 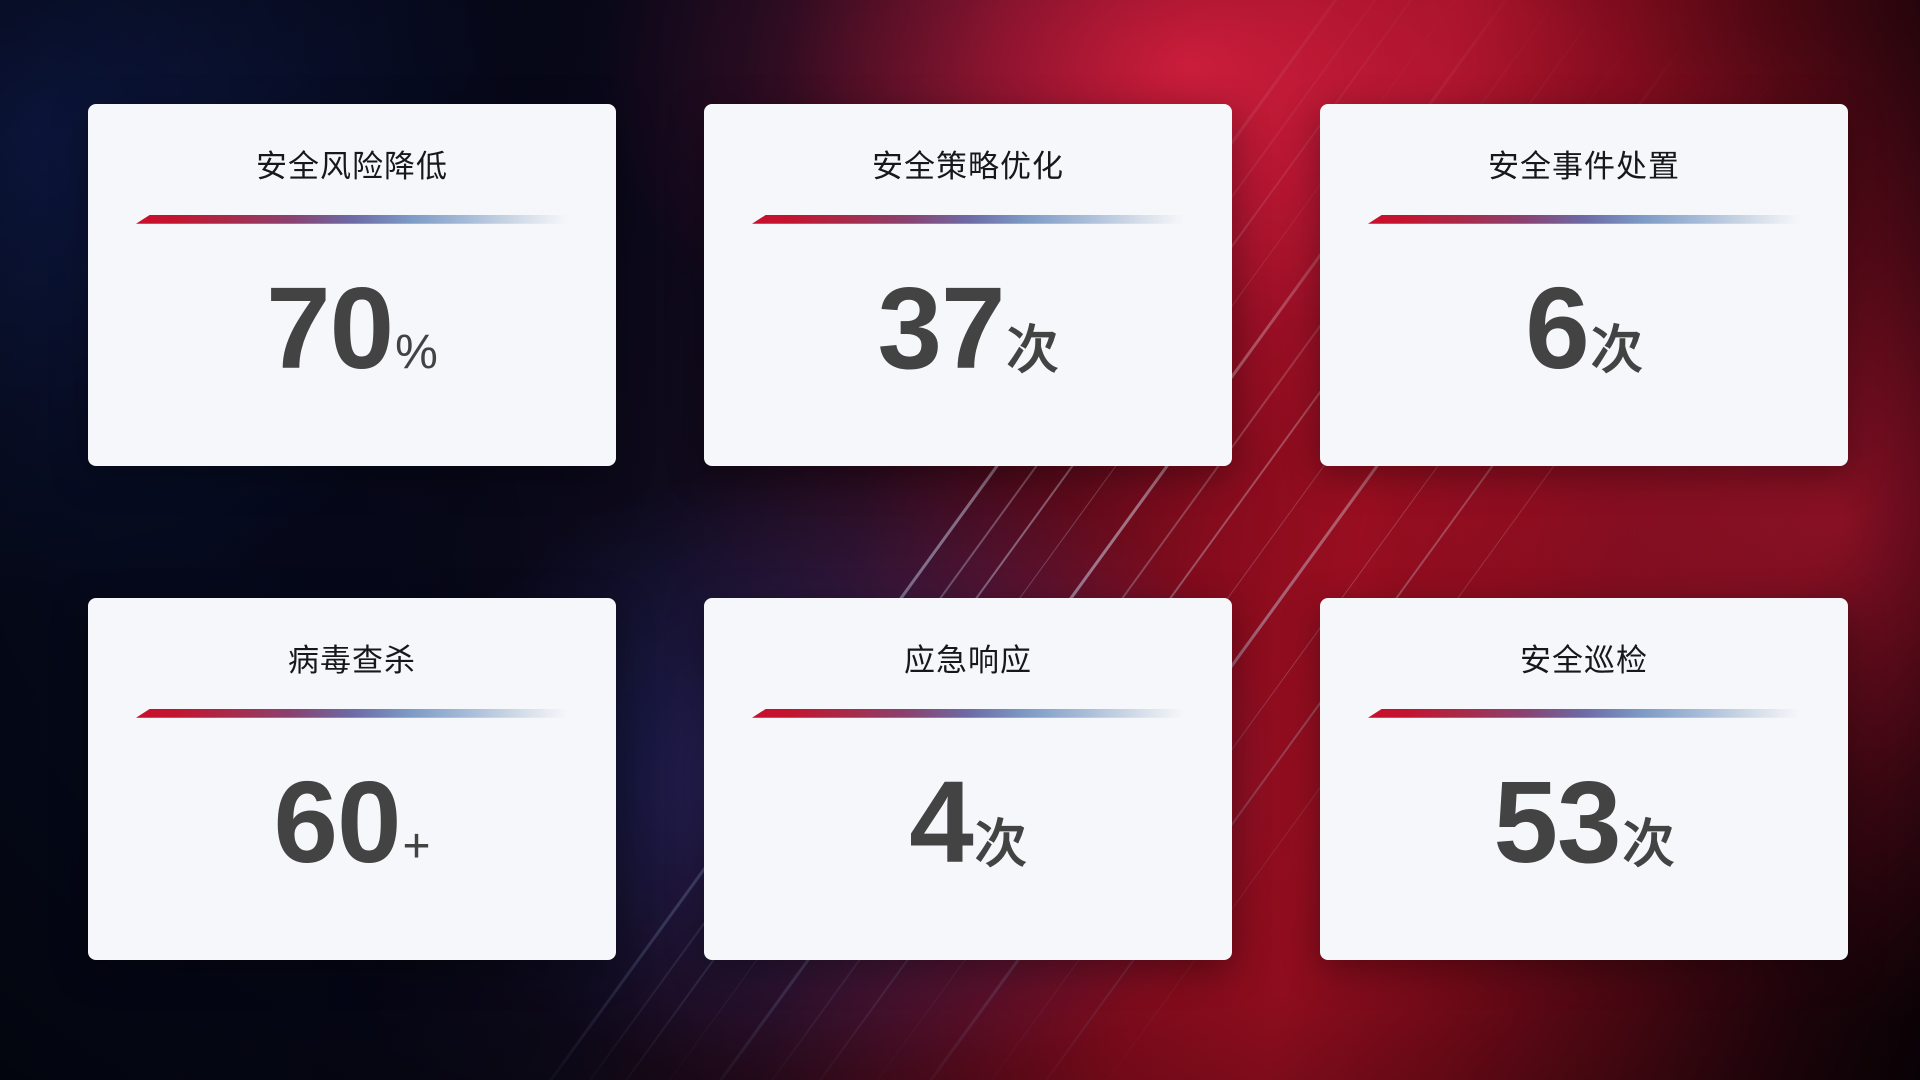 I want to click on stat-card: 安全风险降低 70%, so click(x=352, y=285).